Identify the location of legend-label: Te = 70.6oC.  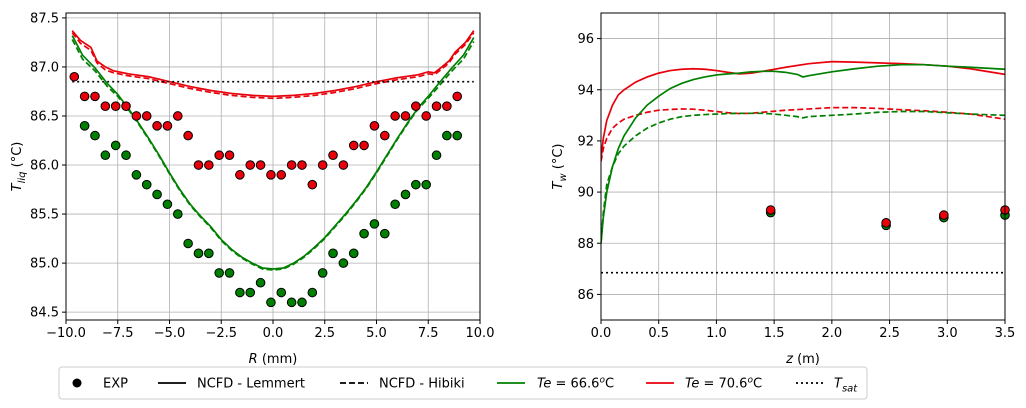
(723, 384).